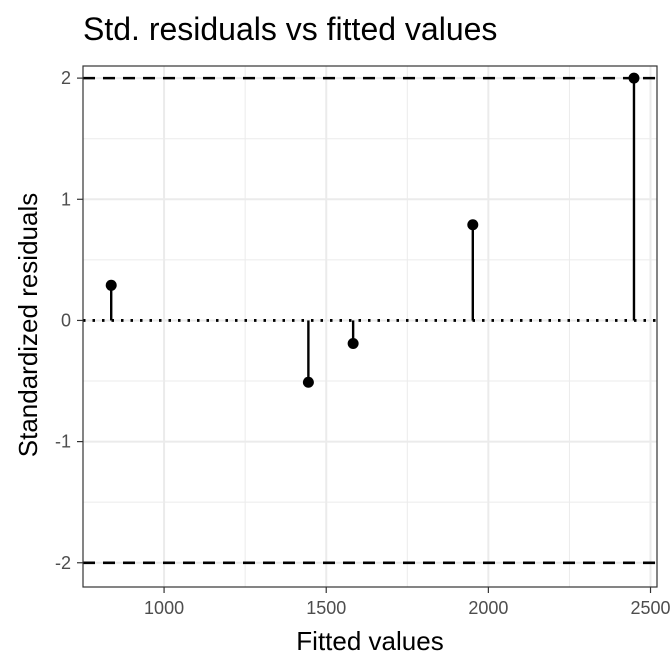  Describe the element at coordinates (407, 602) in the screenshot. I see `x-axis-ticks: 1000 1500 2000 2500` at that location.